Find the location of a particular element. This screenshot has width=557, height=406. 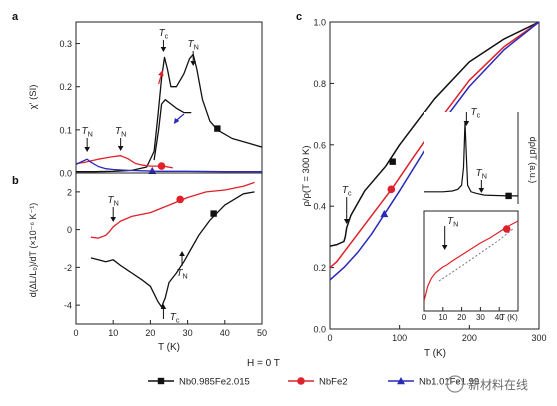

a-annot-tn: TN is located at coordinates (193, 45).